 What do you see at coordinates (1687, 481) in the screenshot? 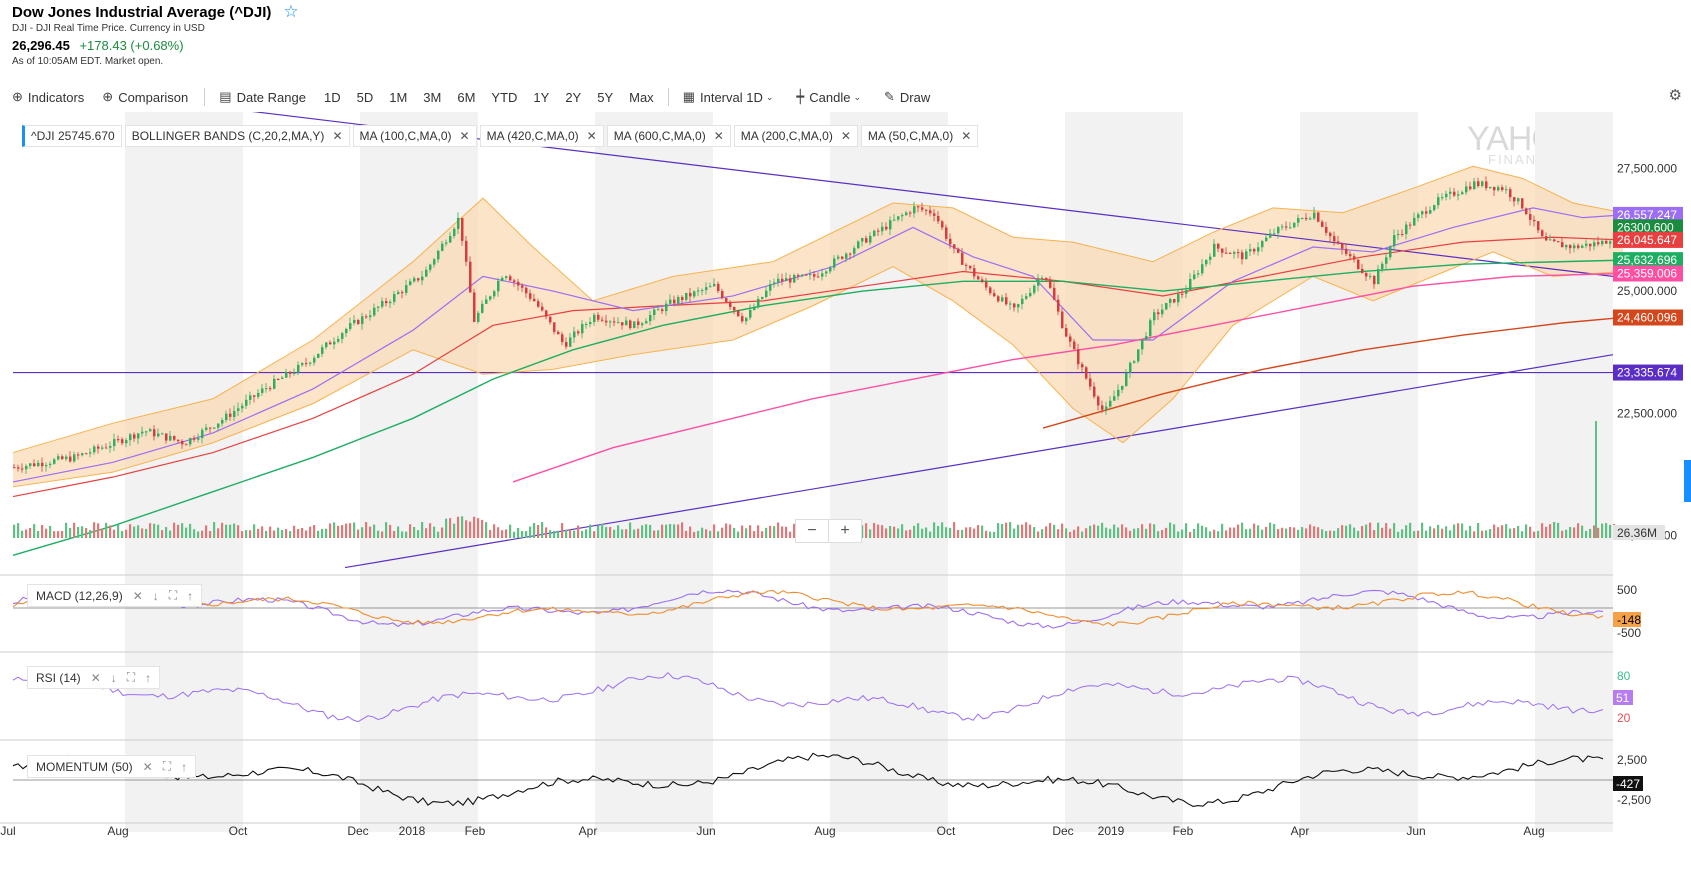
I see `scroll-handle` at bounding box center [1687, 481].